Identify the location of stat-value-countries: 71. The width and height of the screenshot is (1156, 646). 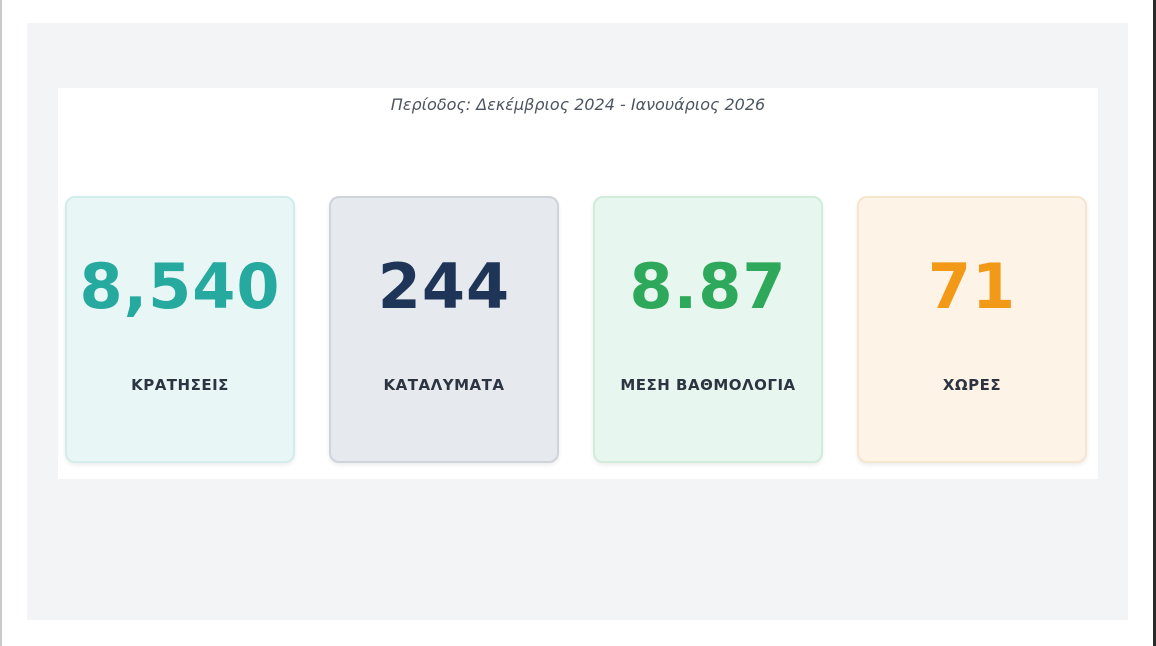
(972, 286).